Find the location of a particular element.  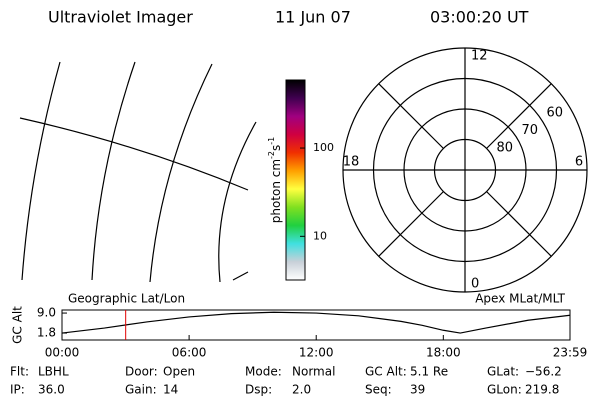

field-label: IP: is located at coordinates (17, 390).